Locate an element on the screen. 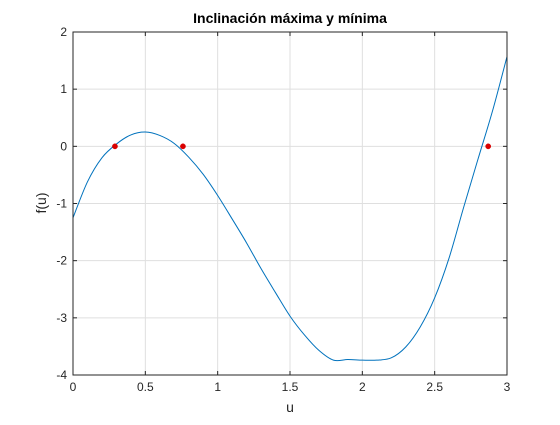  y-tick-labels: -4 -3 -2 -1 0 1 2 is located at coordinates (61, 203).